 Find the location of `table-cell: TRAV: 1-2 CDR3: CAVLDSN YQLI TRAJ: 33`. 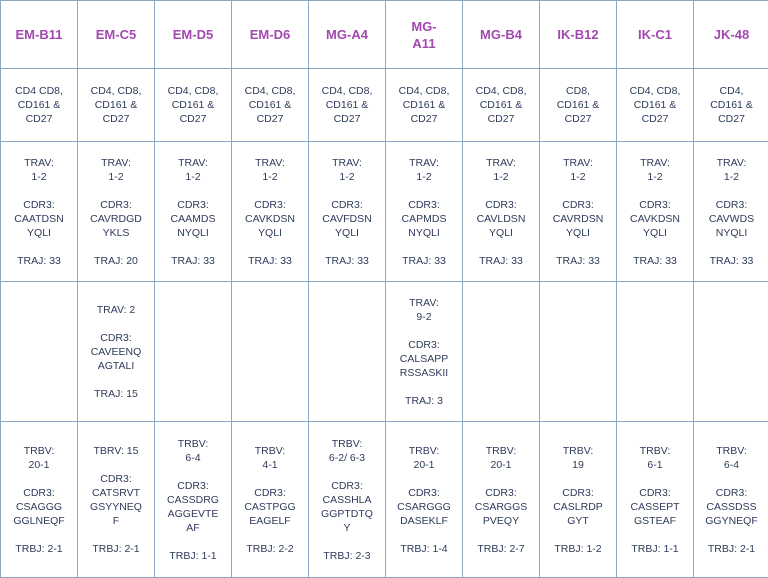

table-cell: TRAV: 1-2 CDR3: CAVLDSN YQLI TRAJ: 33 is located at coordinates (501, 212).